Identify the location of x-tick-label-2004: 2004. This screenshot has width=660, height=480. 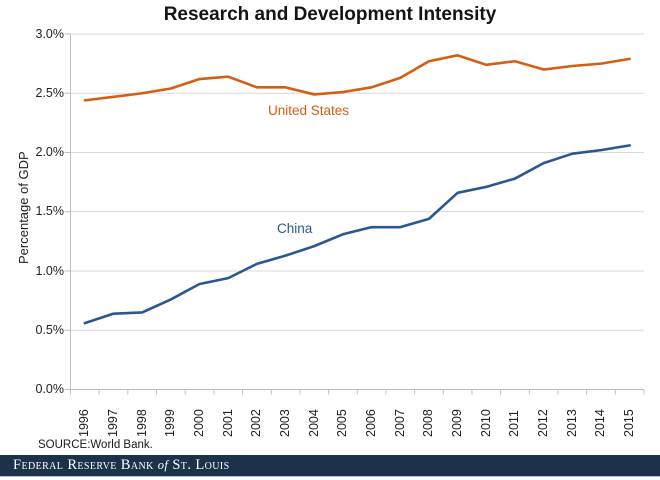
(313, 423).